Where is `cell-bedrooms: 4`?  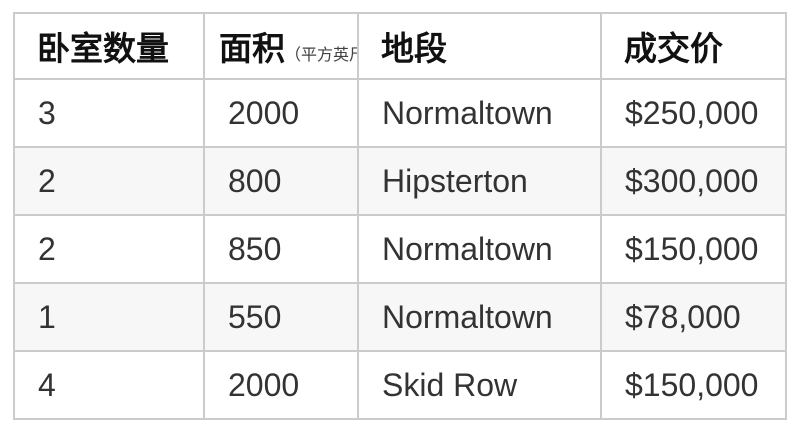 cell-bedrooms: 4 is located at coordinates (109, 385).